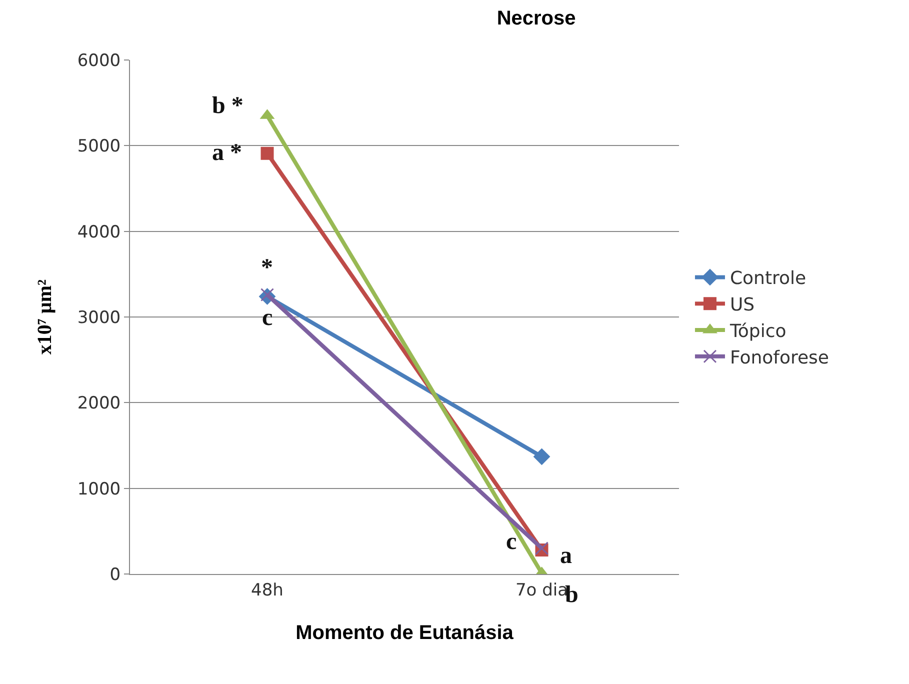  Describe the element at coordinates (571, 595) in the screenshot. I see `annotation: b` at that location.